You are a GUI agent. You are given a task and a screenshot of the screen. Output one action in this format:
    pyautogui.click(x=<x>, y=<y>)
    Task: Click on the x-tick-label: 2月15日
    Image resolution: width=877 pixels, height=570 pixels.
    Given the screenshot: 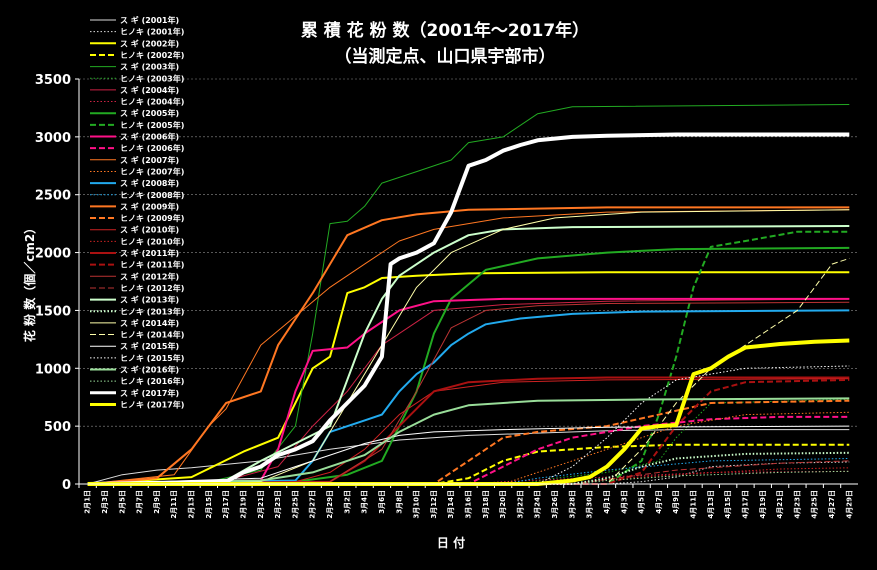 What is the action you would take?
    pyautogui.click(x=209, y=504)
    